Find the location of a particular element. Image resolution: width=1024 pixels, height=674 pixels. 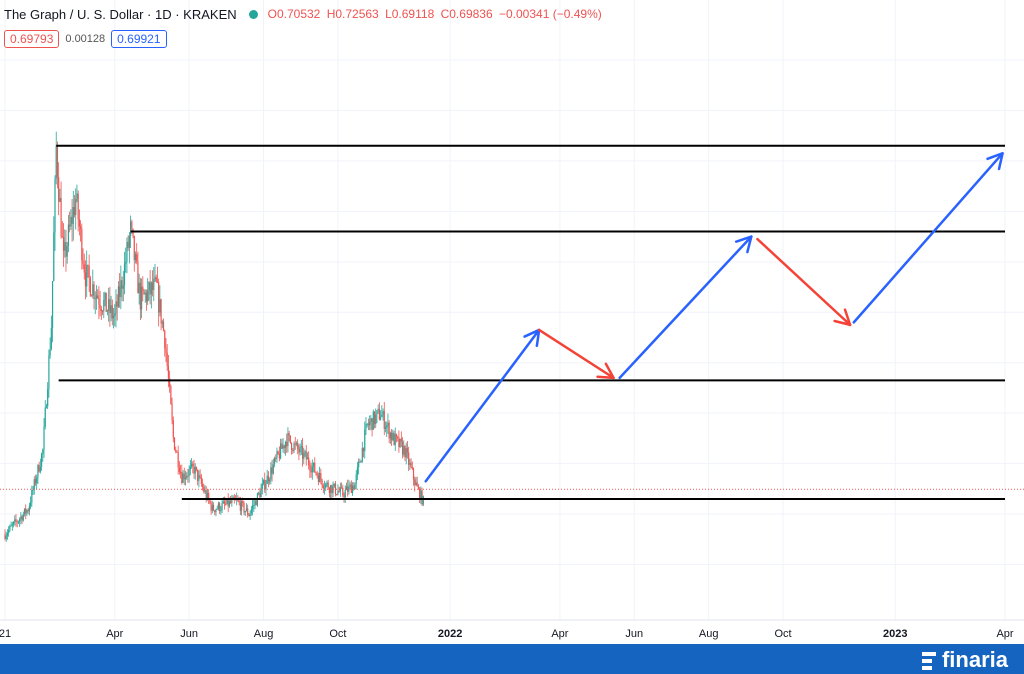

sell-price-button: 0.69793 is located at coordinates (32, 39).